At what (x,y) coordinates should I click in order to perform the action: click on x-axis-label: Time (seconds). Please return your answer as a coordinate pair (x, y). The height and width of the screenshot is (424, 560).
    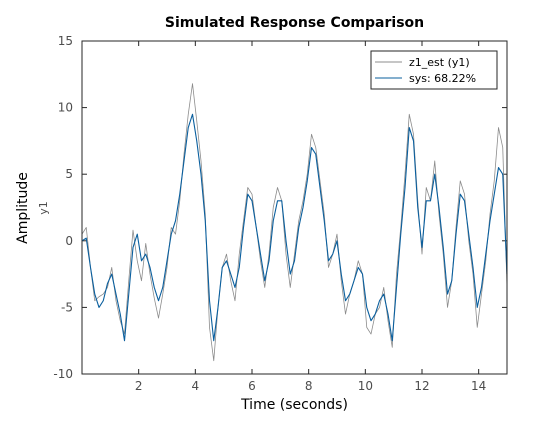
    Looking at the image, I should click on (294, 405).